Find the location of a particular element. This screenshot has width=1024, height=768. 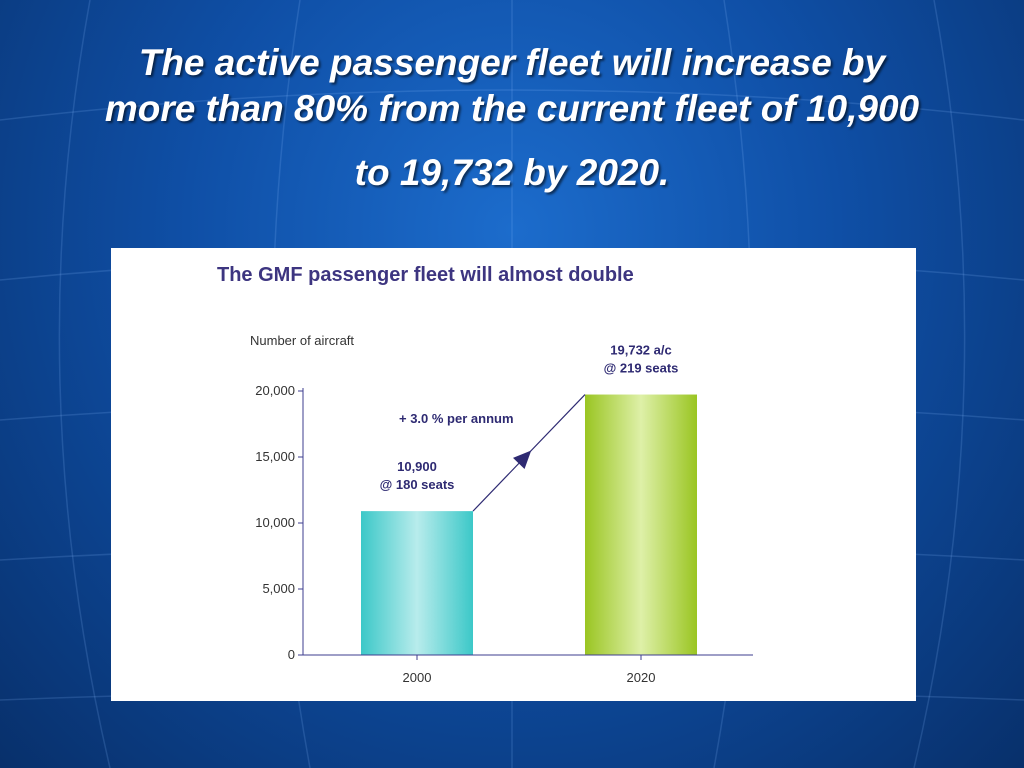

growth-annotation: + 3.0 % per annum is located at coordinates (456, 418).